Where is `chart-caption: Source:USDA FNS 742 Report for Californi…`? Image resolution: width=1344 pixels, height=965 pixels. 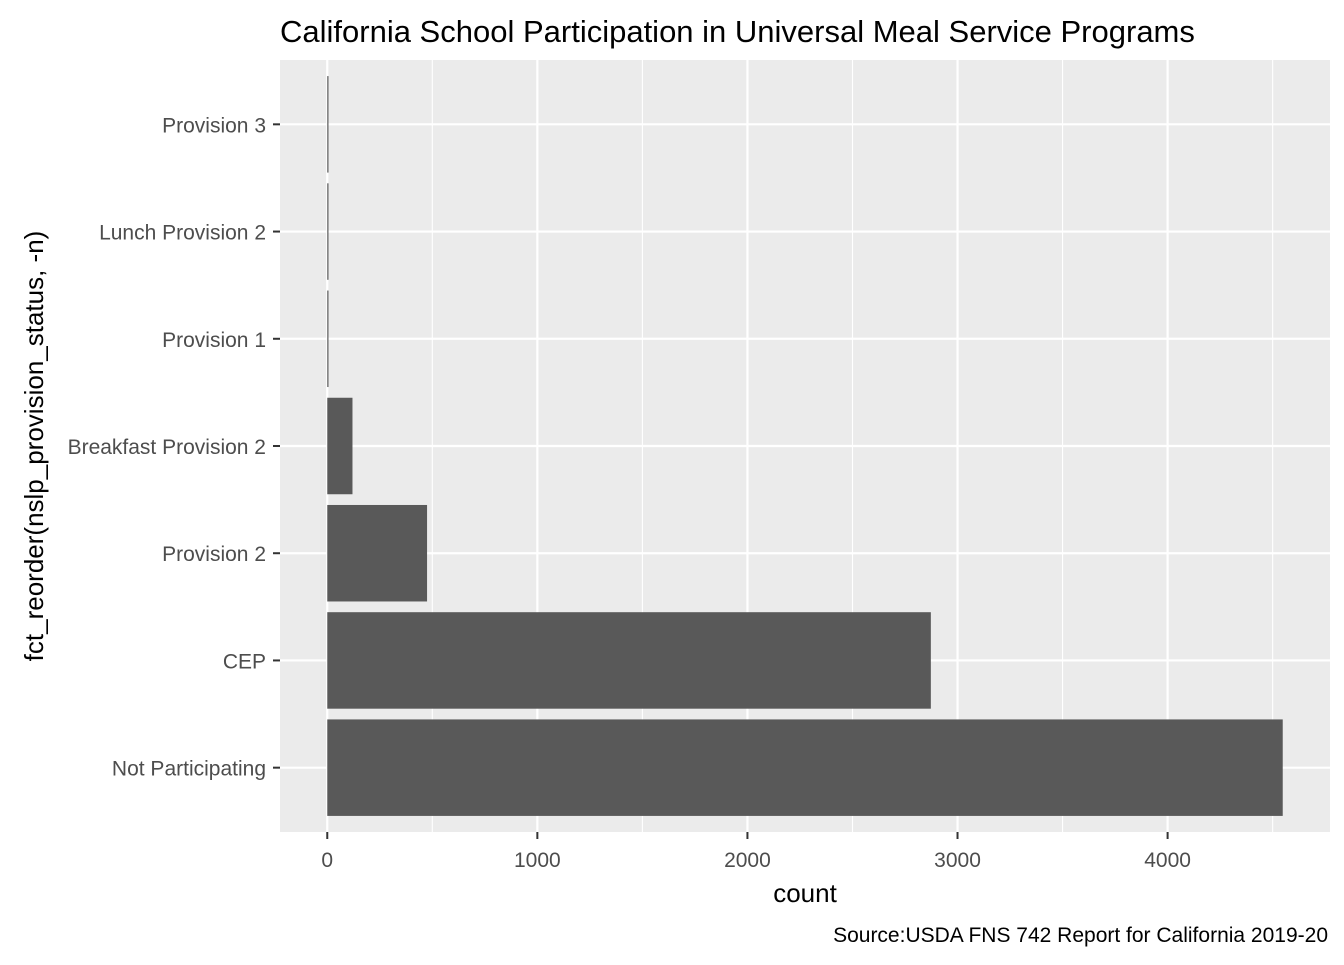 chart-caption: Source:USDA FNS 742 Report for Californi… is located at coordinates (1080, 935).